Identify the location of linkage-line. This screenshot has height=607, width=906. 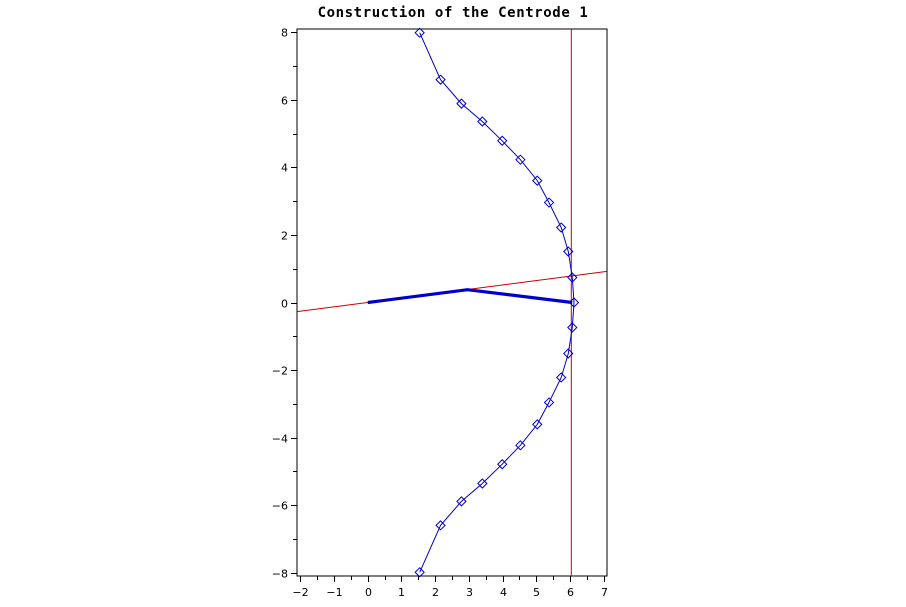
(470, 296).